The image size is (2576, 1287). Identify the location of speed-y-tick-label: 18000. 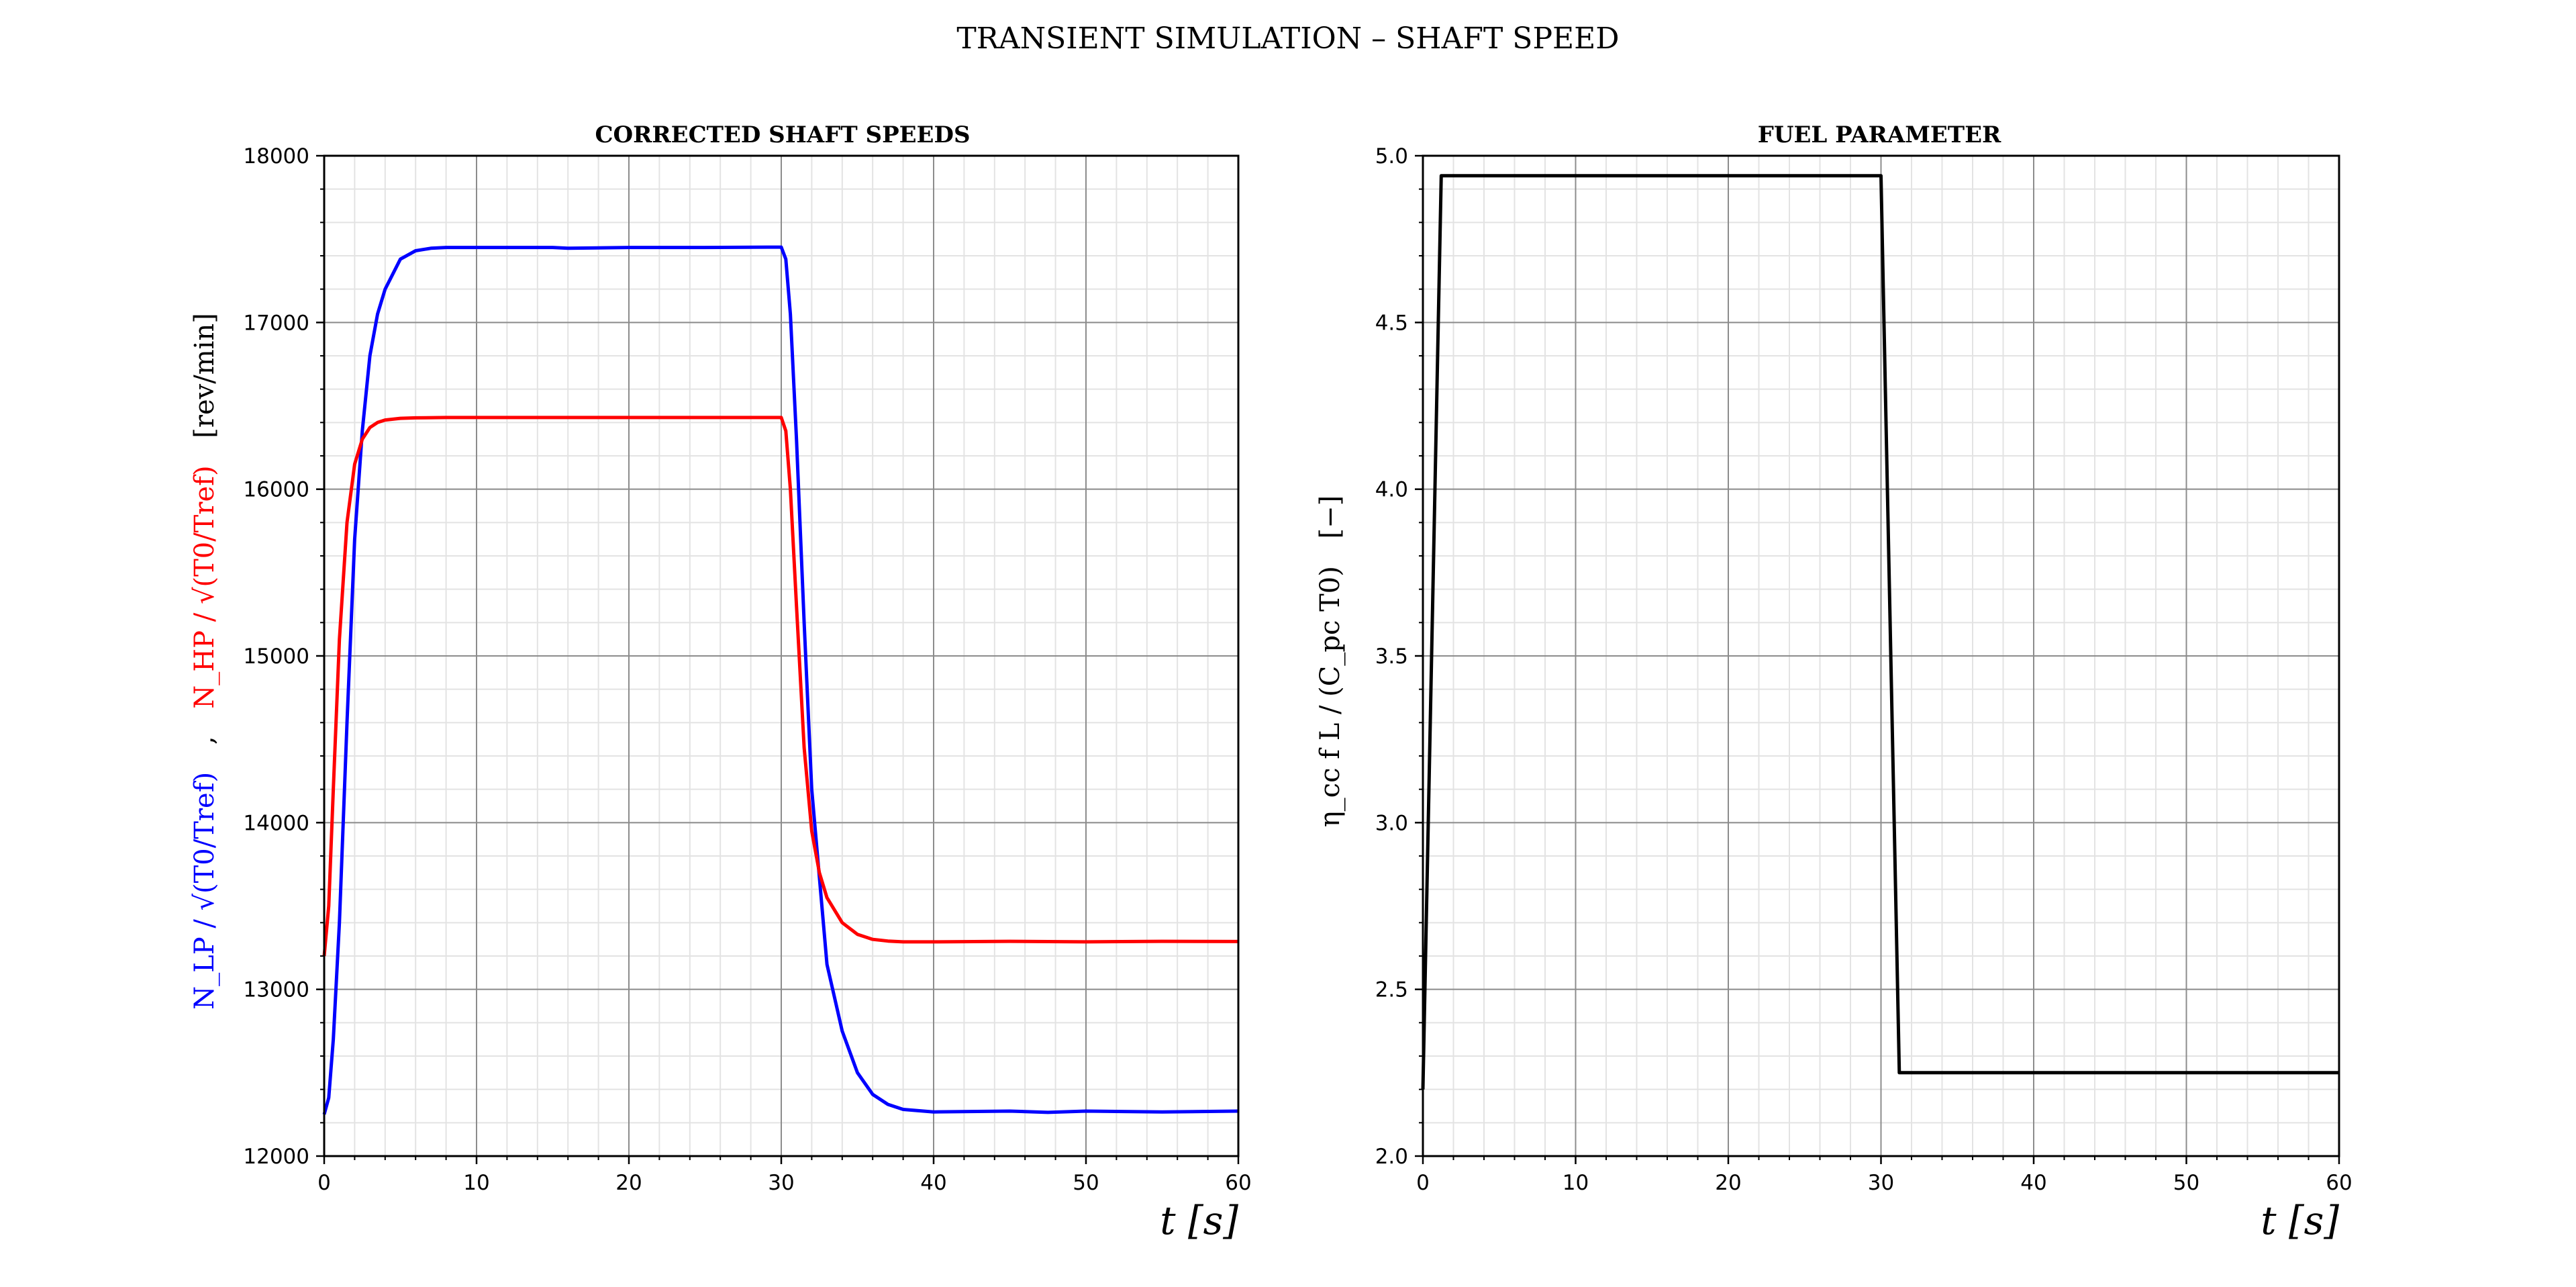
(276, 157).